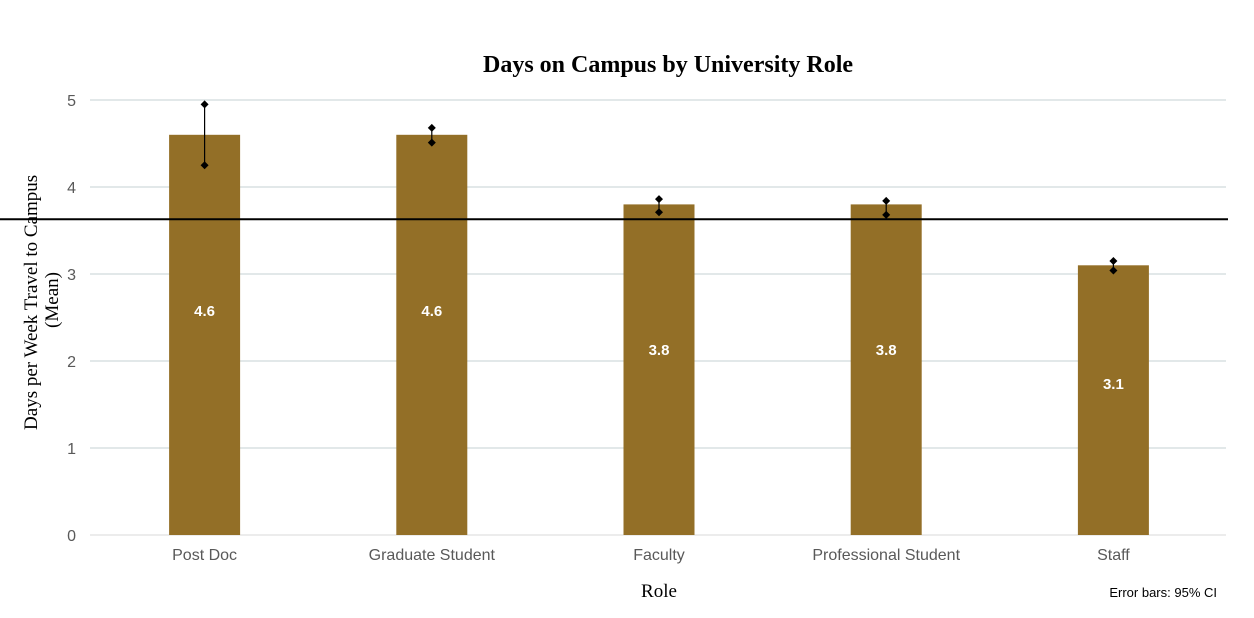 This screenshot has width=1254, height=618. Describe the element at coordinates (31, 302) in the screenshot. I see `y-axis-title-line-1: Days per Week Travel to Campus` at that location.